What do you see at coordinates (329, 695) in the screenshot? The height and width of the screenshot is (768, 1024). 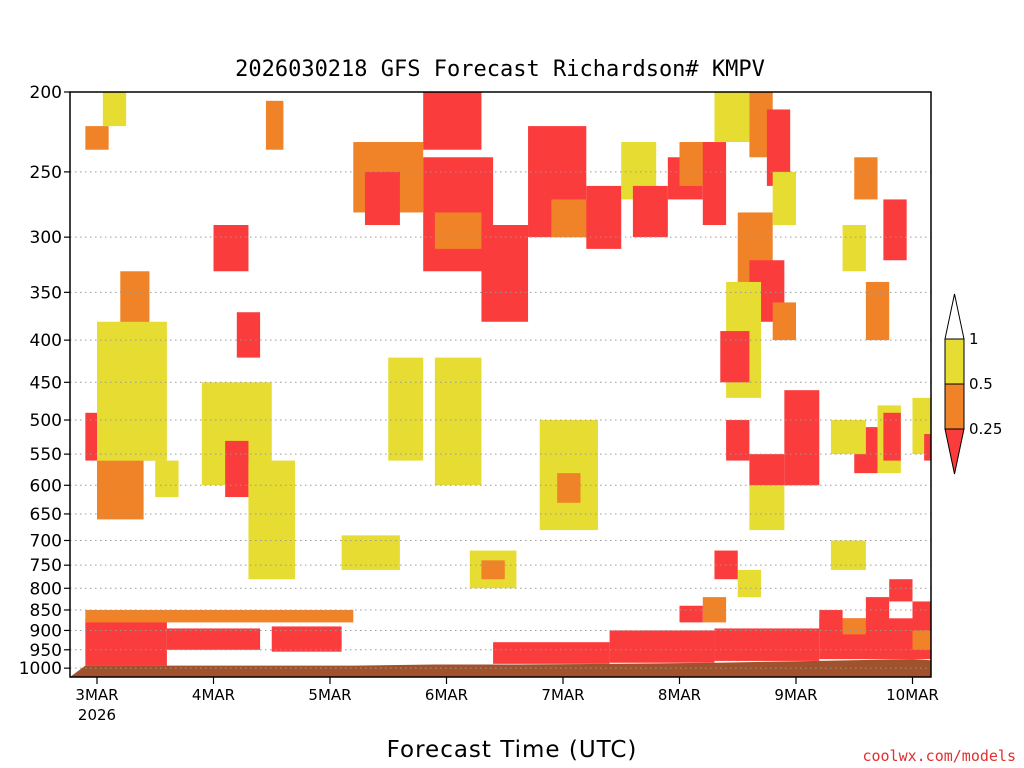 I see `x-tick-label: 5MAR` at bounding box center [329, 695].